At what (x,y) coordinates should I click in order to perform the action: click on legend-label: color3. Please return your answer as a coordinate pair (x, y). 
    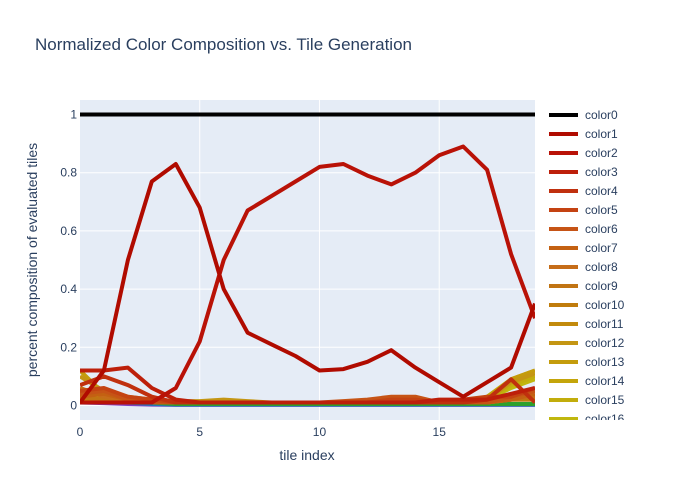
    Looking at the image, I should click on (601, 172).